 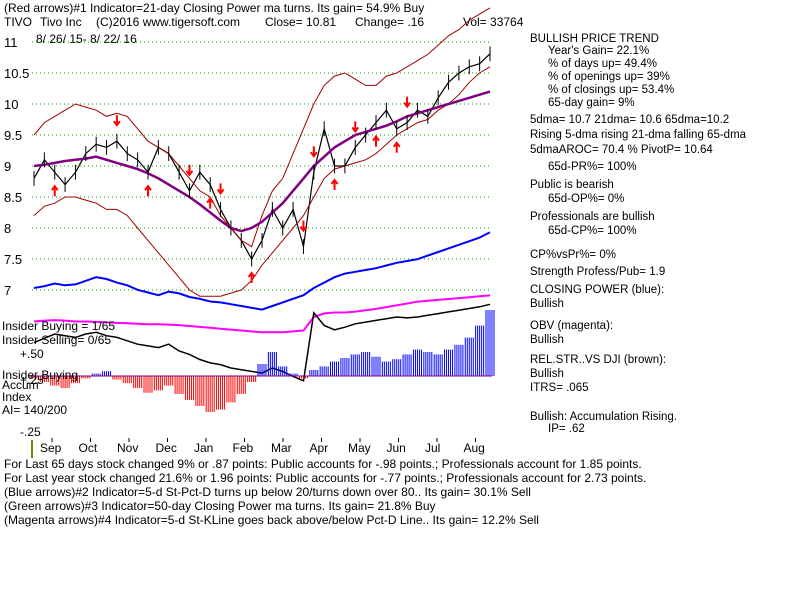 What do you see at coordinates (591, 103) in the screenshot?
I see `sixty-five-day-gain: 65-day gain= 9%` at bounding box center [591, 103].